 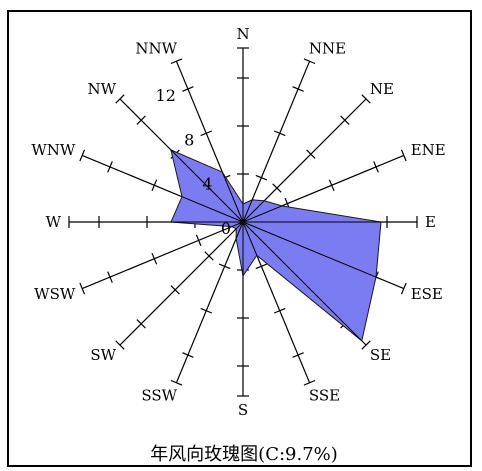 What do you see at coordinates (382, 89) in the screenshot?
I see `direction-label-ne: NE` at bounding box center [382, 89].